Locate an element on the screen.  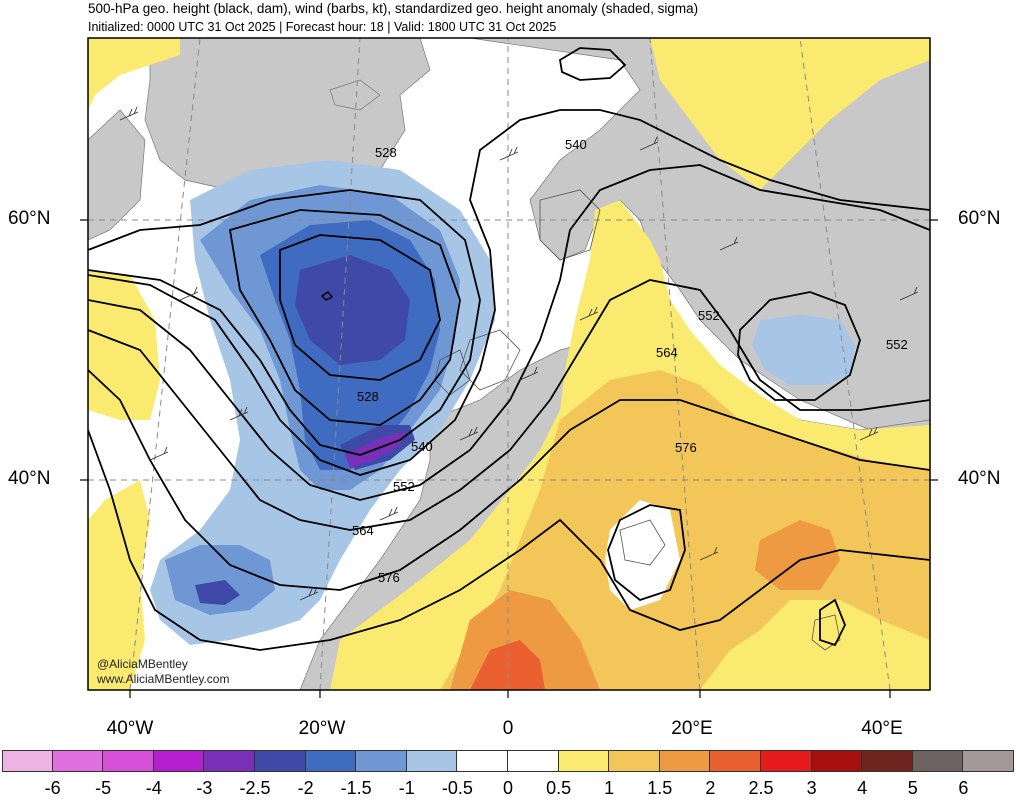
low-center-marker is located at coordinates (327, 295).